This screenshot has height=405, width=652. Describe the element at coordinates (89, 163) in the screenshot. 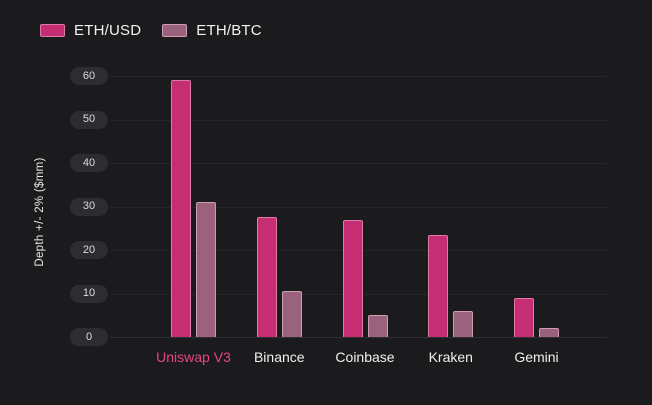

I see `y-tick-label-40: 40` at that location.